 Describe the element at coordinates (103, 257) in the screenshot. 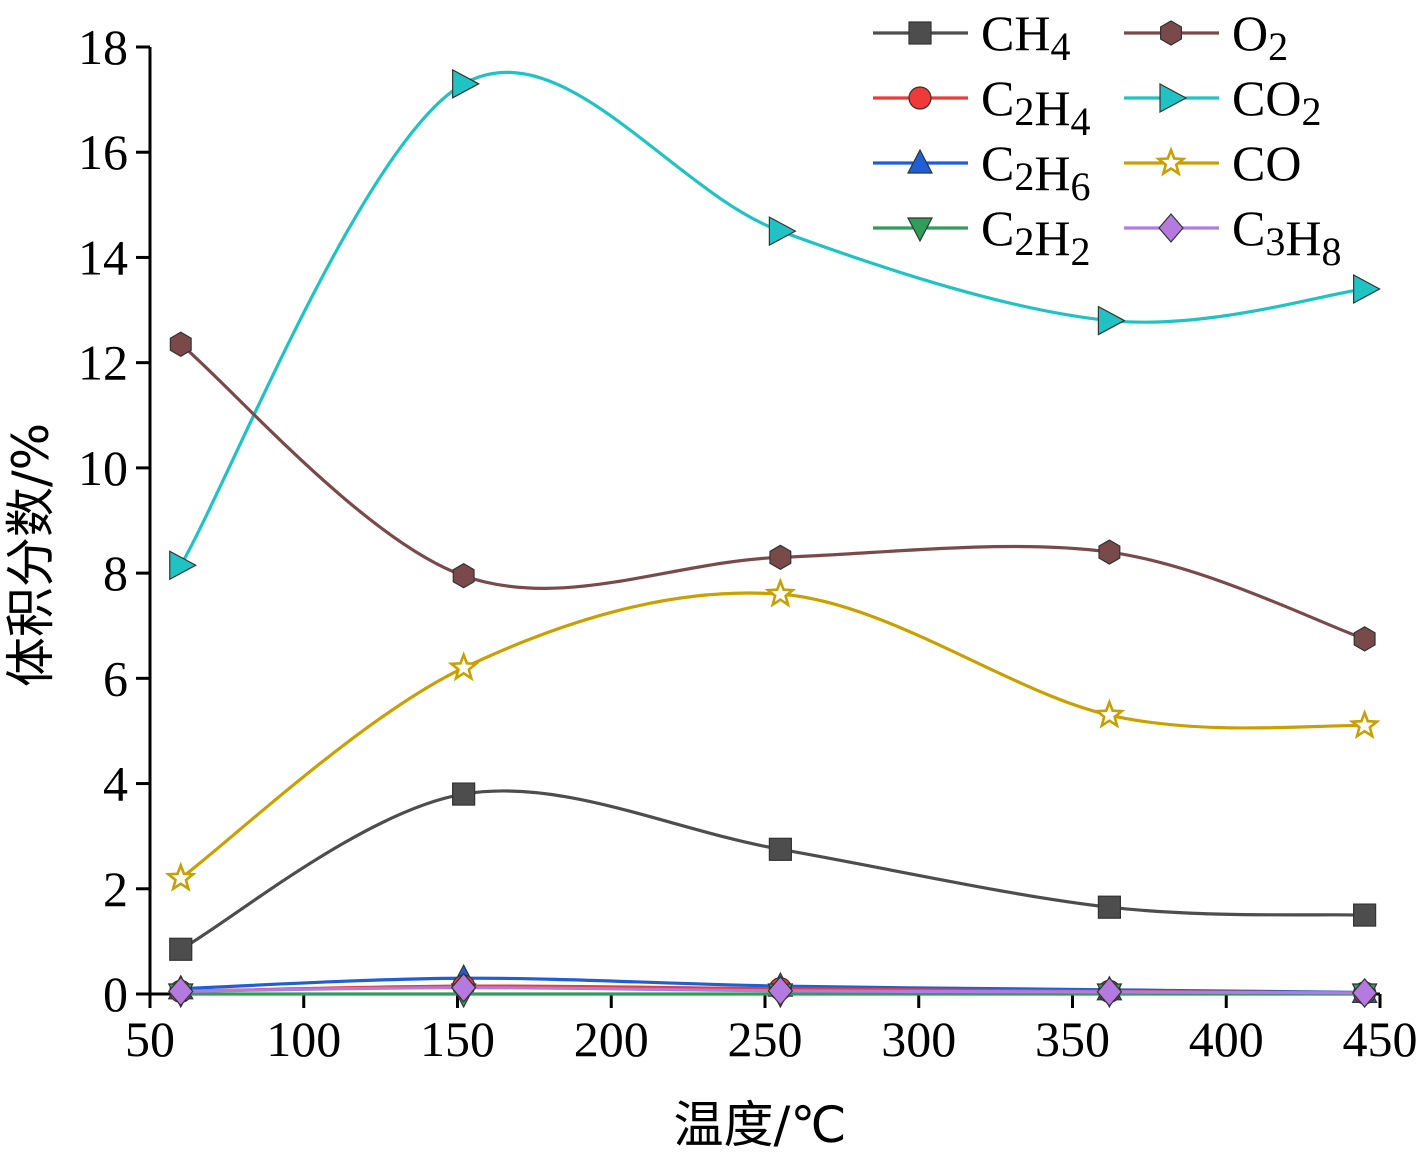

I see `y-tick-label: 14` at that location.